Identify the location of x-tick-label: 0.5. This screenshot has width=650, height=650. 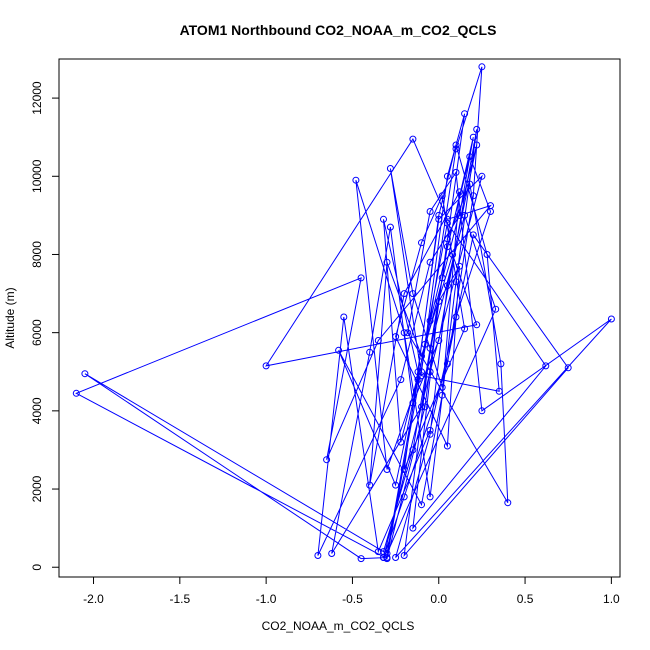
(525, 599).